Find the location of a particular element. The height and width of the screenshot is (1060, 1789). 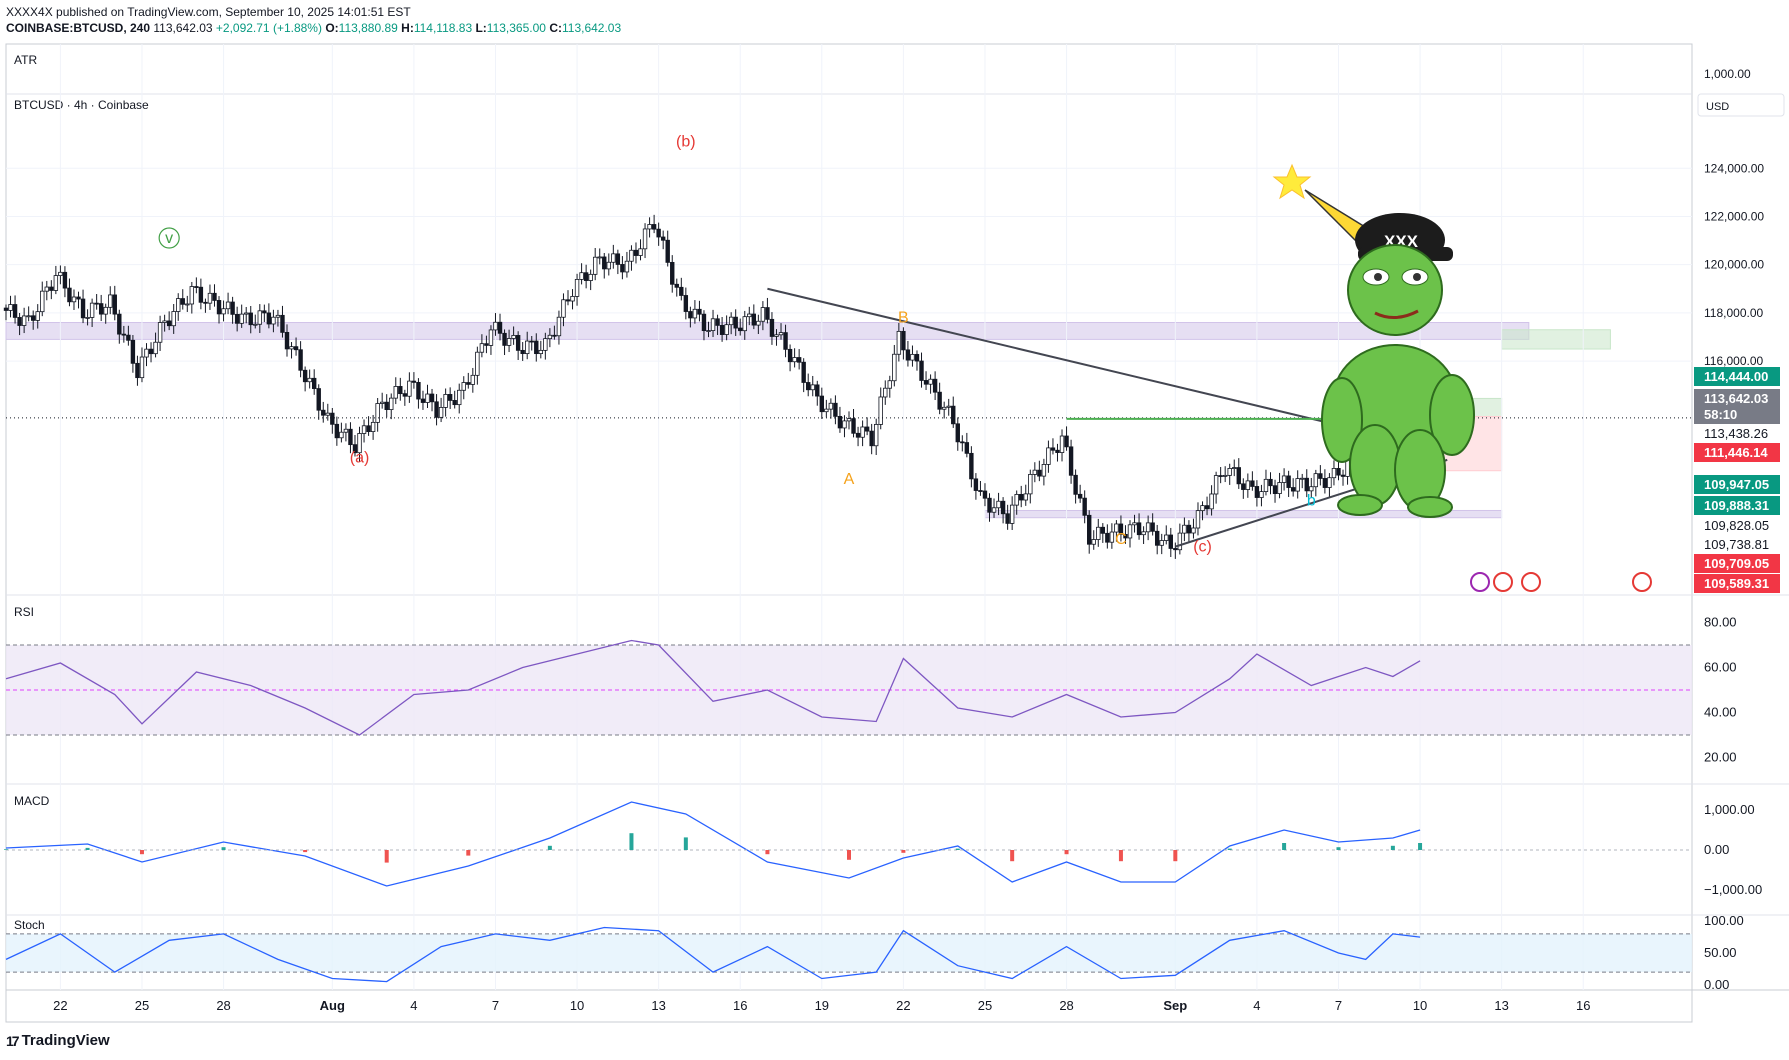

high-label: H: is located at coordinates (407, 28).